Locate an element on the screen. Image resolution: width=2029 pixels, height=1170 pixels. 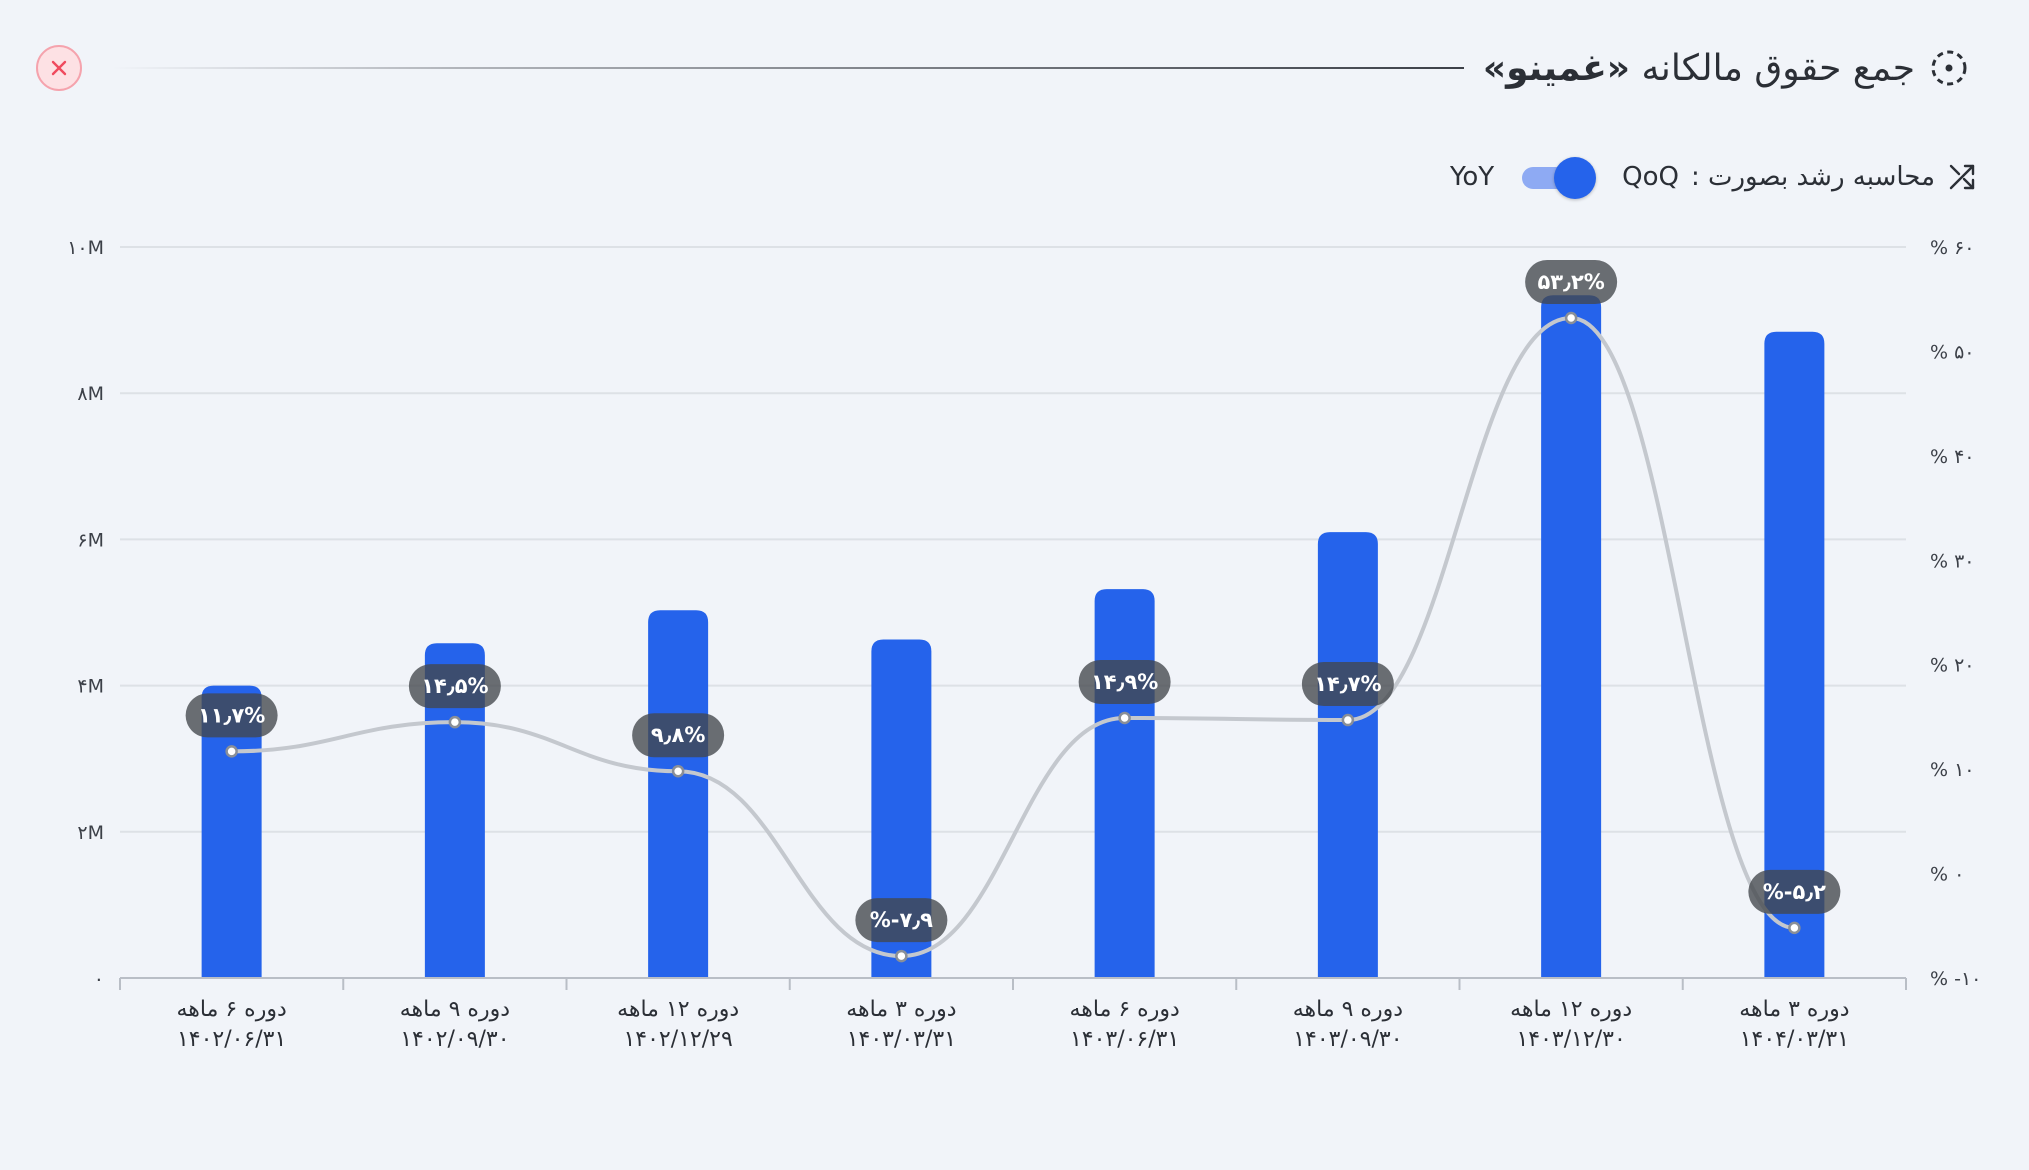
right-axis-tick-label: % ۴۰ is located at coordinates (1952, 457).